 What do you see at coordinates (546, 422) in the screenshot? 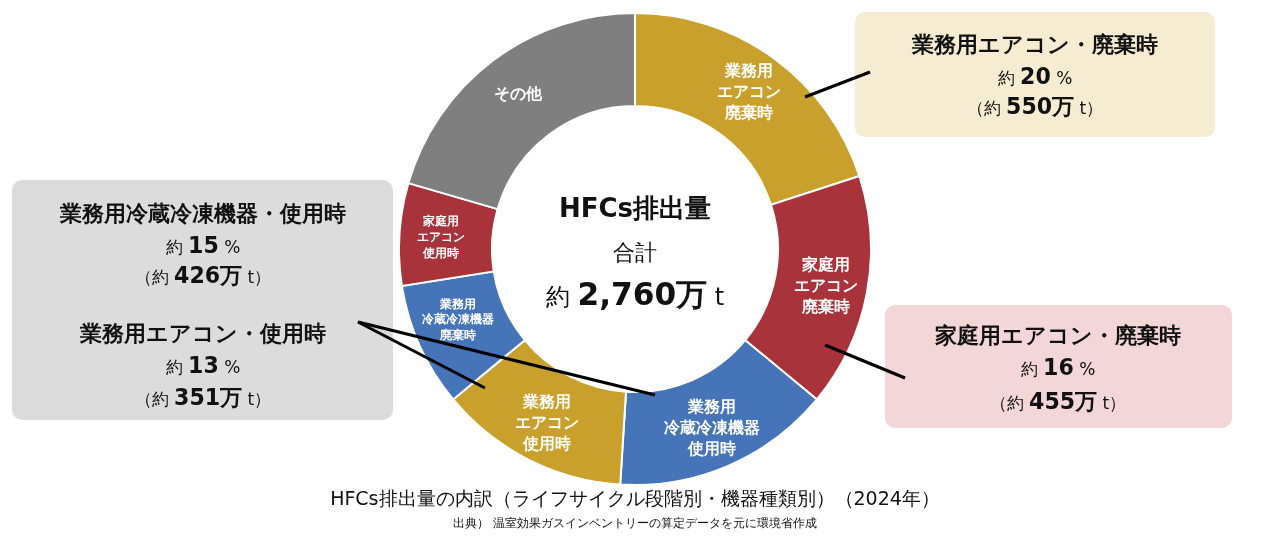
I see `slice-label: 業務用エアコン使用時` at bounding box center [546, 422].